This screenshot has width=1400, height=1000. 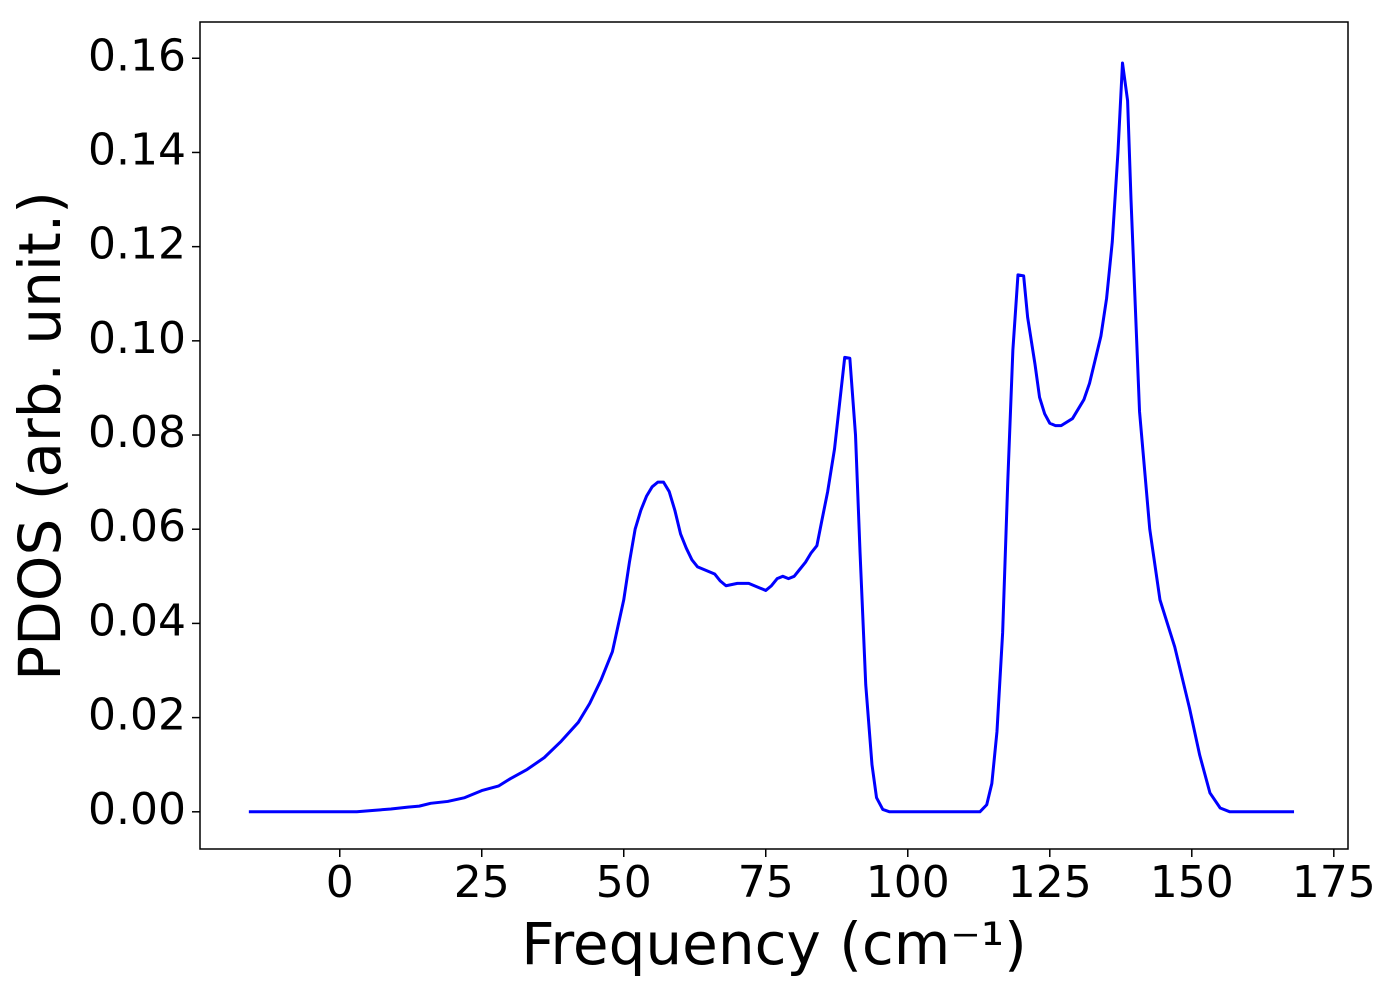 I want to click on y-tick-label: 0.16, so click(x=137, y=55).